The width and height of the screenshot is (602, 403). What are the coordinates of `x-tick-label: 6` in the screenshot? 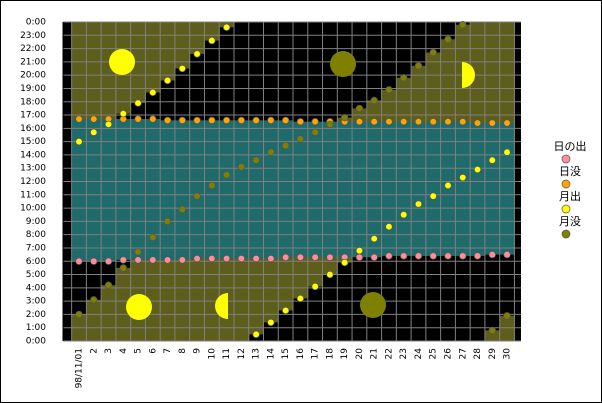 It's located at (153, 351).